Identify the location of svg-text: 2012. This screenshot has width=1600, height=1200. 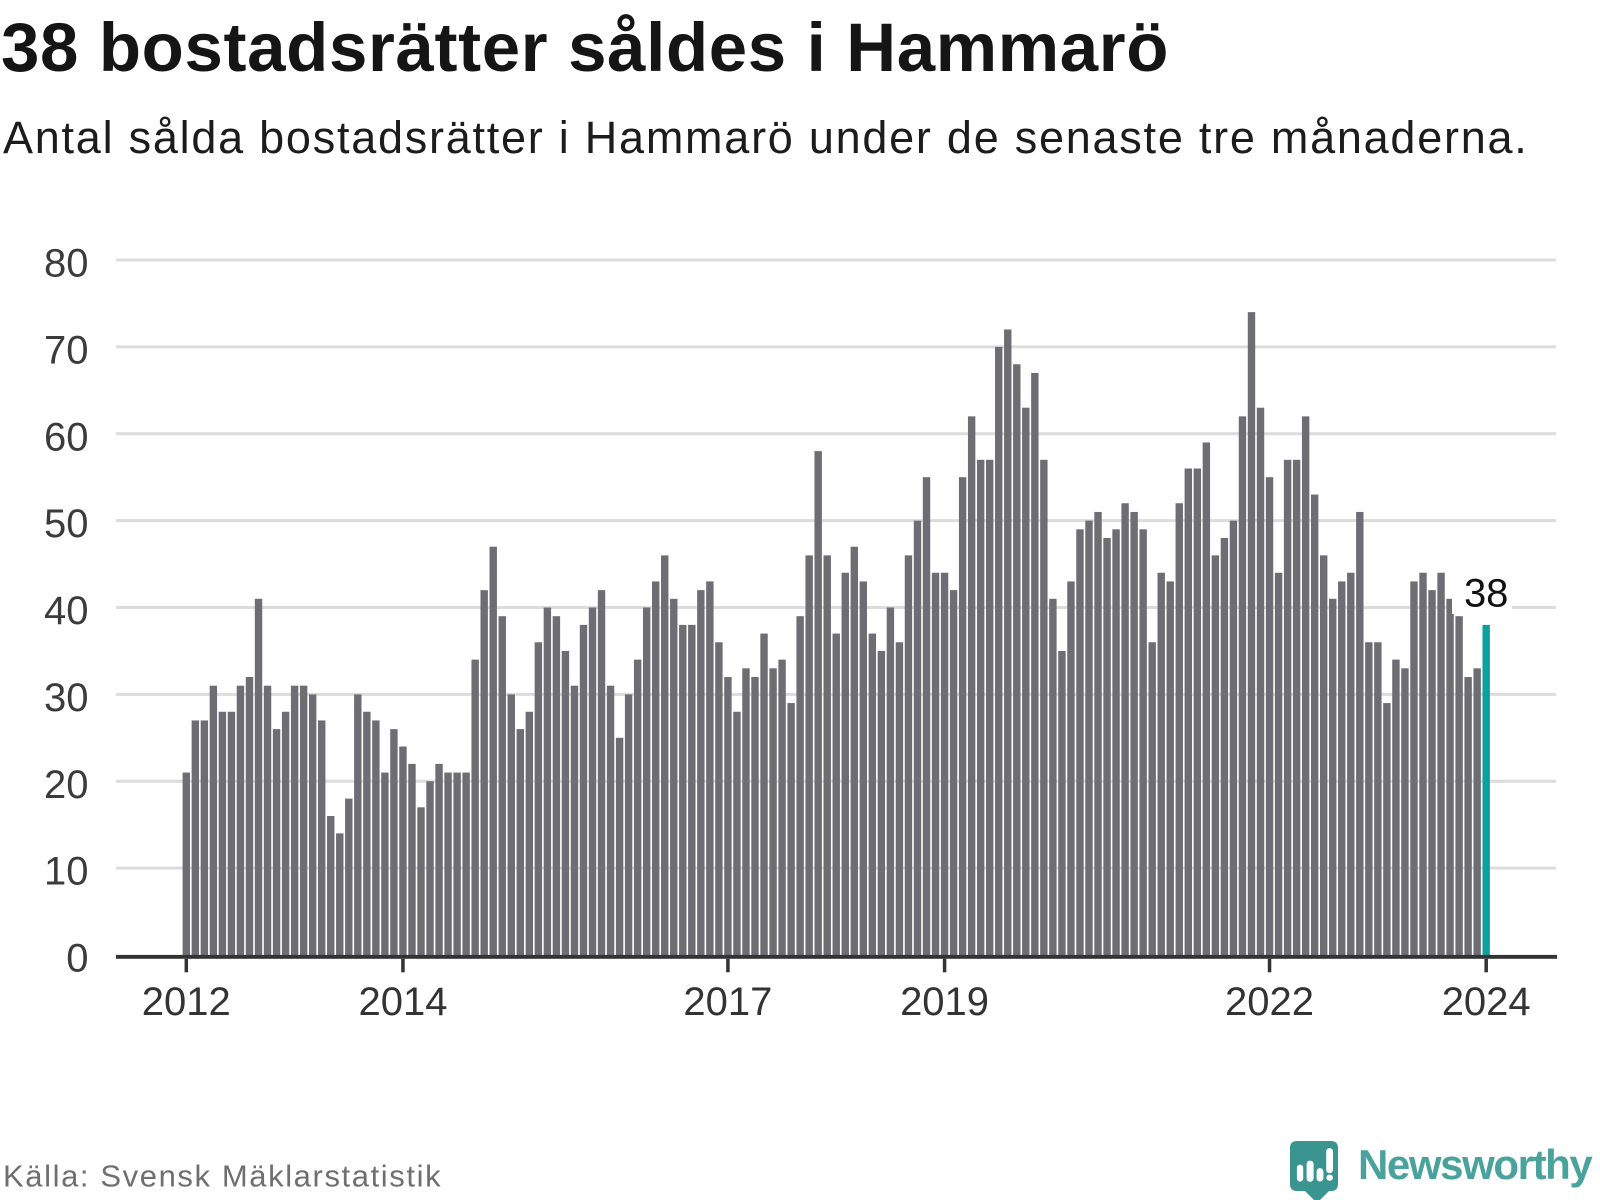
(186, 1002).